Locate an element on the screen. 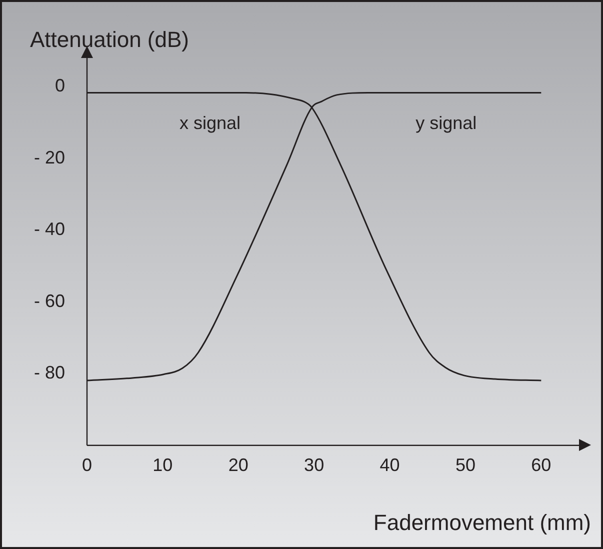 The height and width of the screenshot is (549, 603). annotation: y signal is located at coordinates (446, 122).